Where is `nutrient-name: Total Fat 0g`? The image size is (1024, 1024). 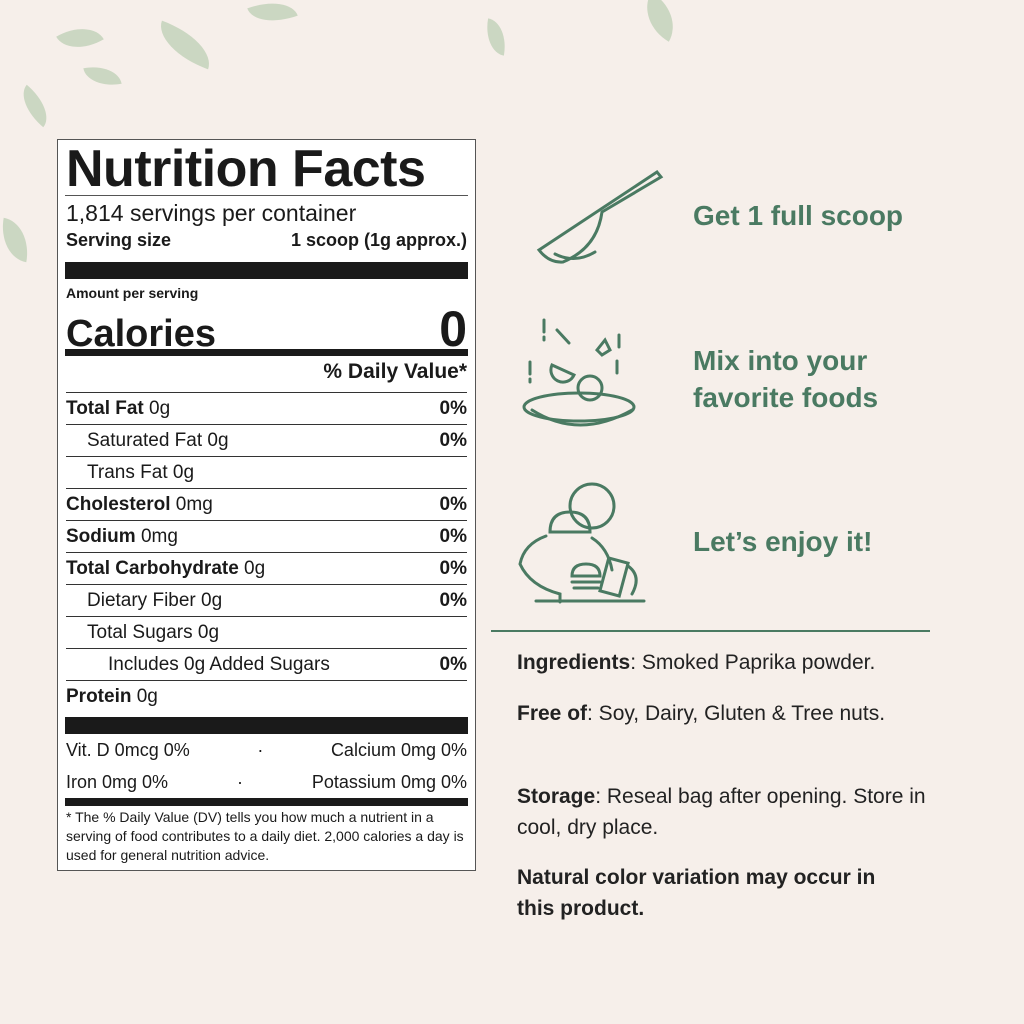 nutrient-name: Total Fat 0g is located at coordinates (118, 409).